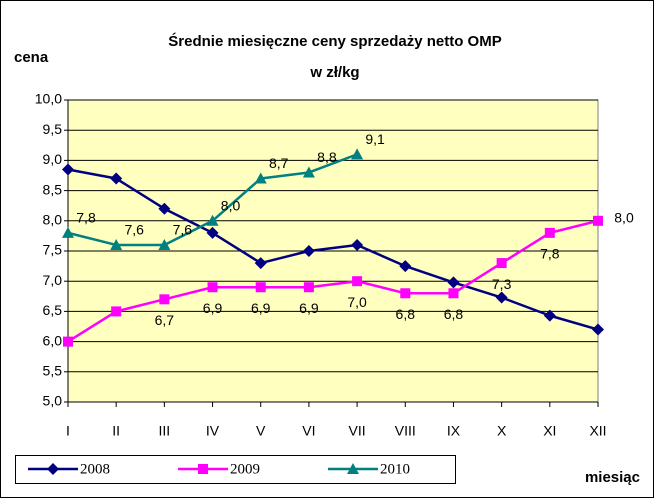 The height and width of the screenshot is (503, 654). I want to click on x-tick-label: XI, so click(549, 431).